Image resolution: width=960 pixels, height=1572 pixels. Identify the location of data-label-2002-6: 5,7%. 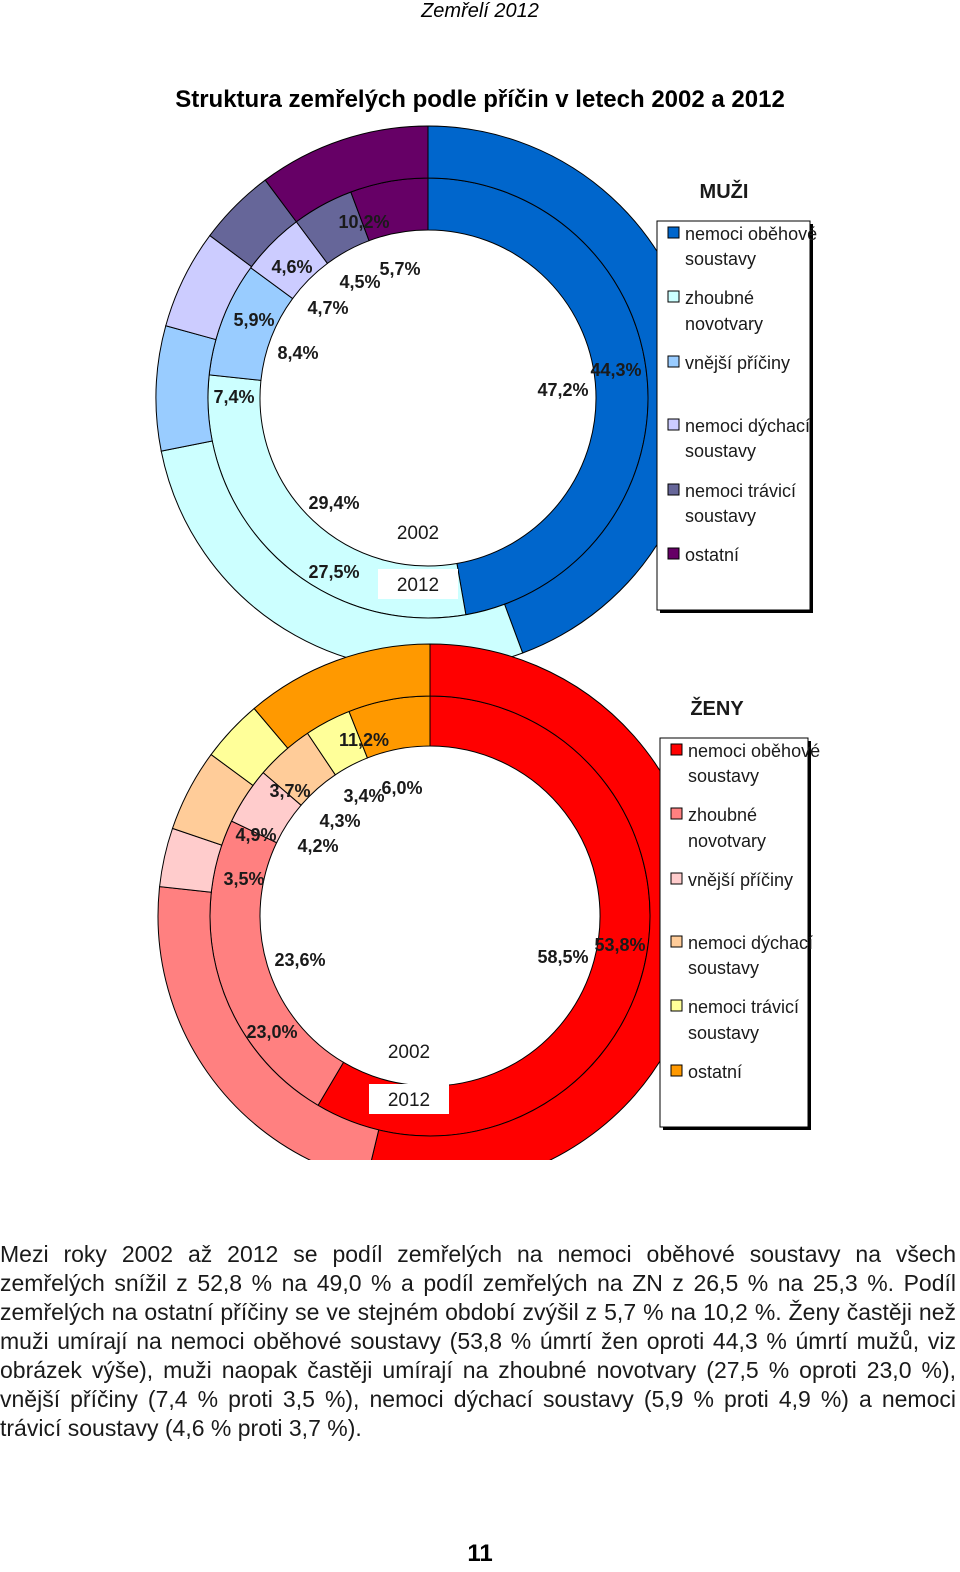
(399, 269).